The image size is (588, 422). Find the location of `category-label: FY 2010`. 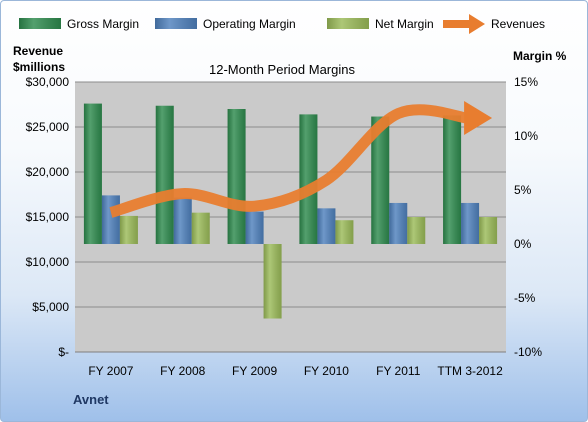

category-label: FY 2010 is located at coordinates (326, 371).